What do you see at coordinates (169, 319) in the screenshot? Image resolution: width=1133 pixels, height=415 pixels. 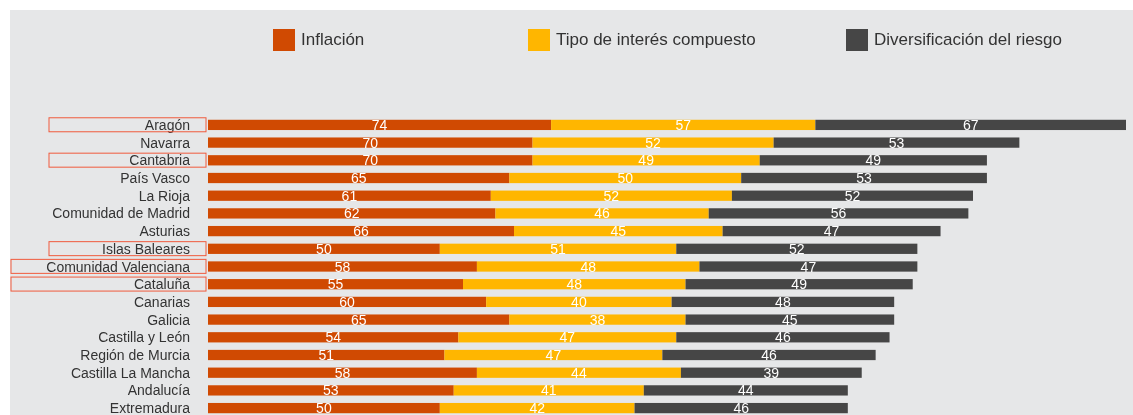 I see `y-tick-label: Galicia` at bounding box center [169, 319].